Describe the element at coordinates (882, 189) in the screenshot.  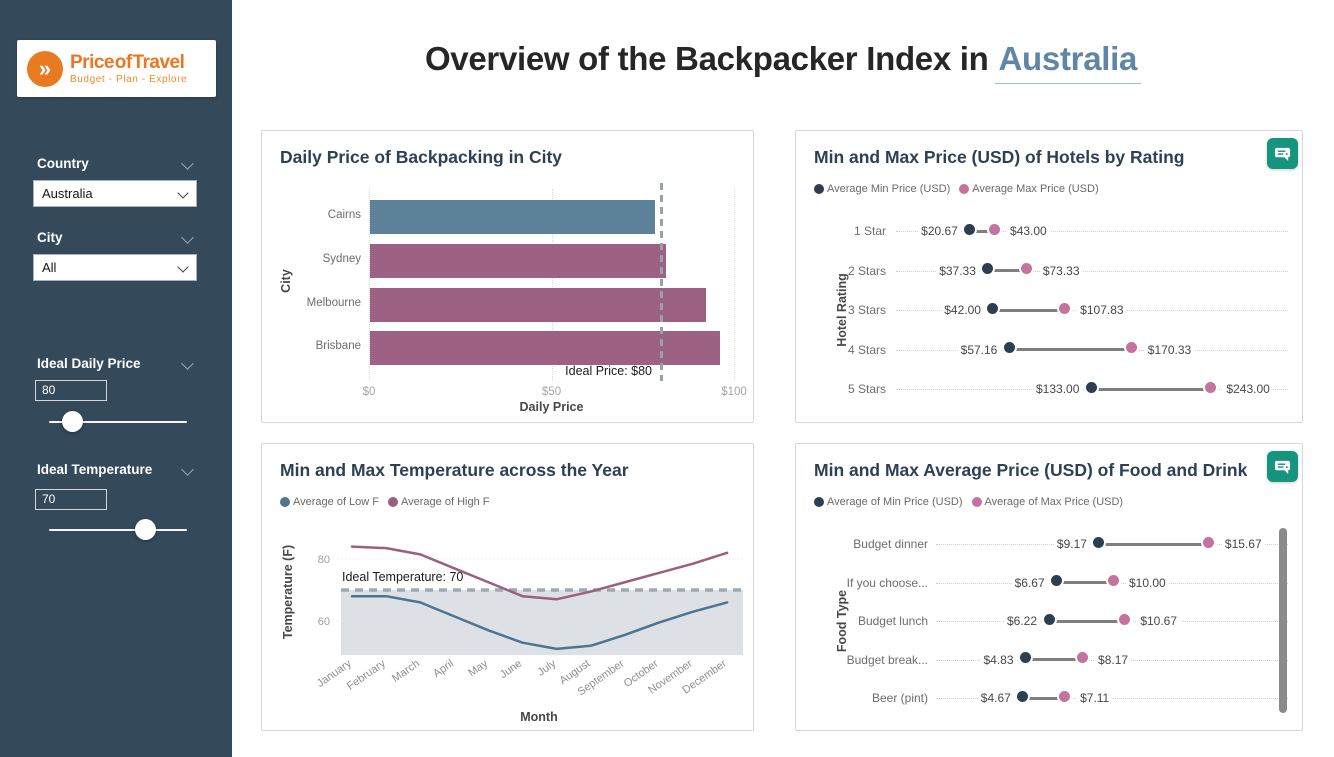
I see `legend-item: Average Min Price (USD)` at that location.